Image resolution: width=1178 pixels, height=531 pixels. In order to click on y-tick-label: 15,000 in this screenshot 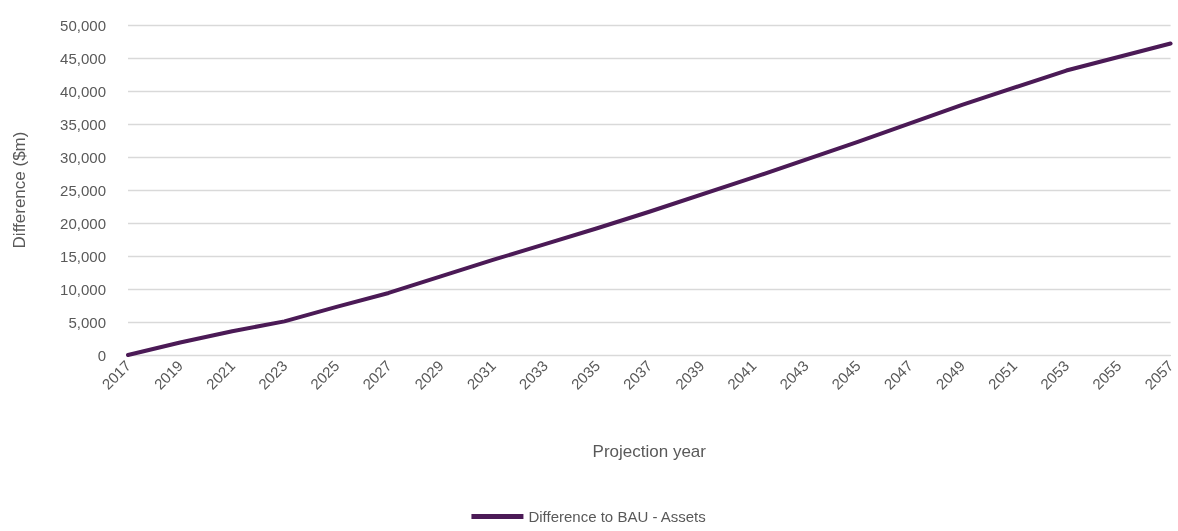, I will do `click(83, 256)`.